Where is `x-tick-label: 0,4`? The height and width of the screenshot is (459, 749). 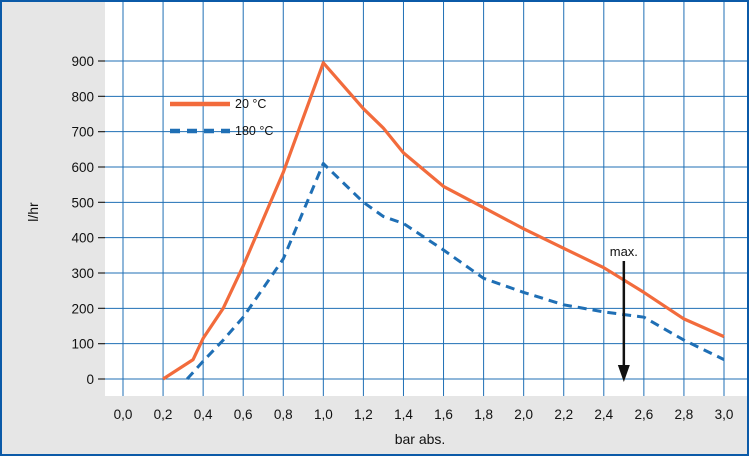
x-tick-label: 0,4 is located at coordinates (203, 414).